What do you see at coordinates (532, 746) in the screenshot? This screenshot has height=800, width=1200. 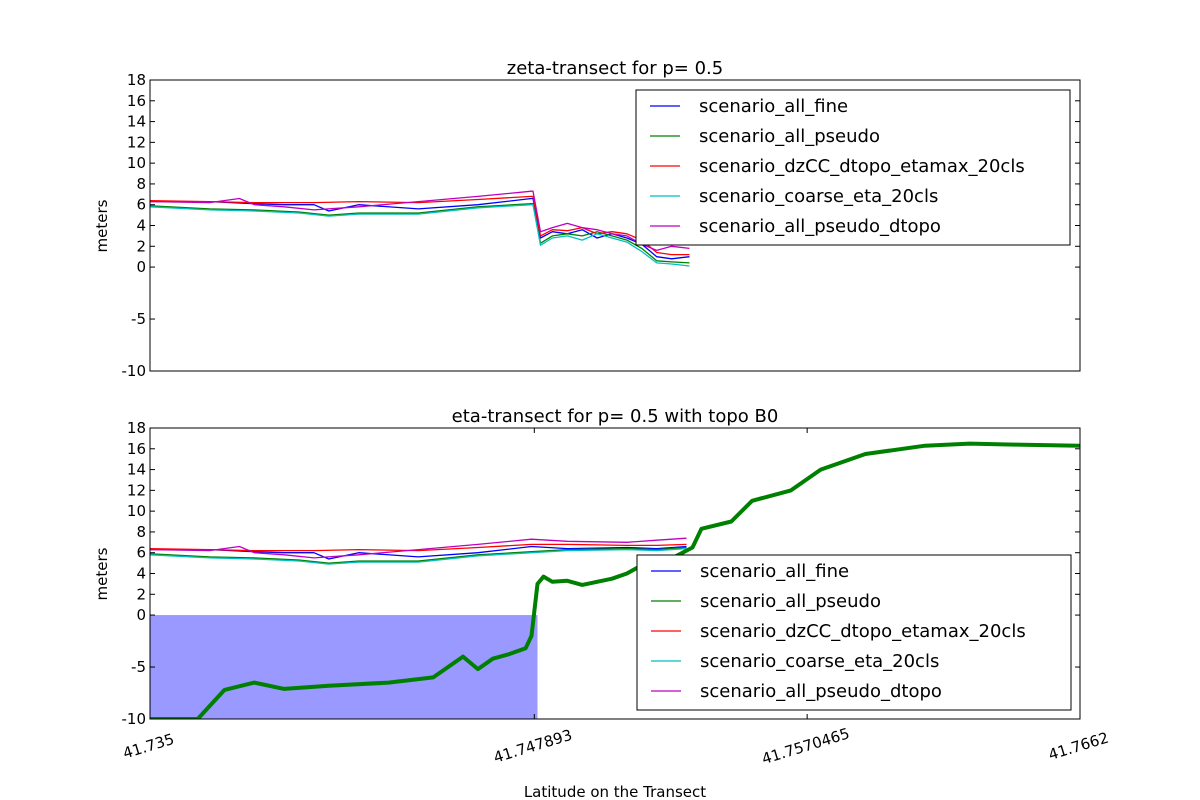 I see `eta-xtick-label: 41.747893` at bounding box center [532, 746].